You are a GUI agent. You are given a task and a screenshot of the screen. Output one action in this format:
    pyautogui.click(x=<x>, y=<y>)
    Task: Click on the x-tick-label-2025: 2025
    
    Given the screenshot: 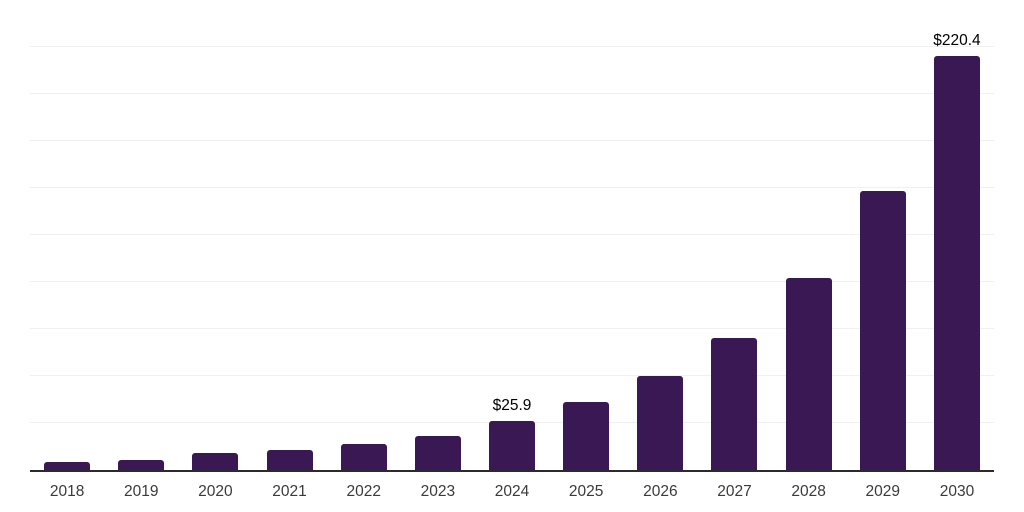 What is the action you would take?
    pyautogui.click(x=586, y=491)
    